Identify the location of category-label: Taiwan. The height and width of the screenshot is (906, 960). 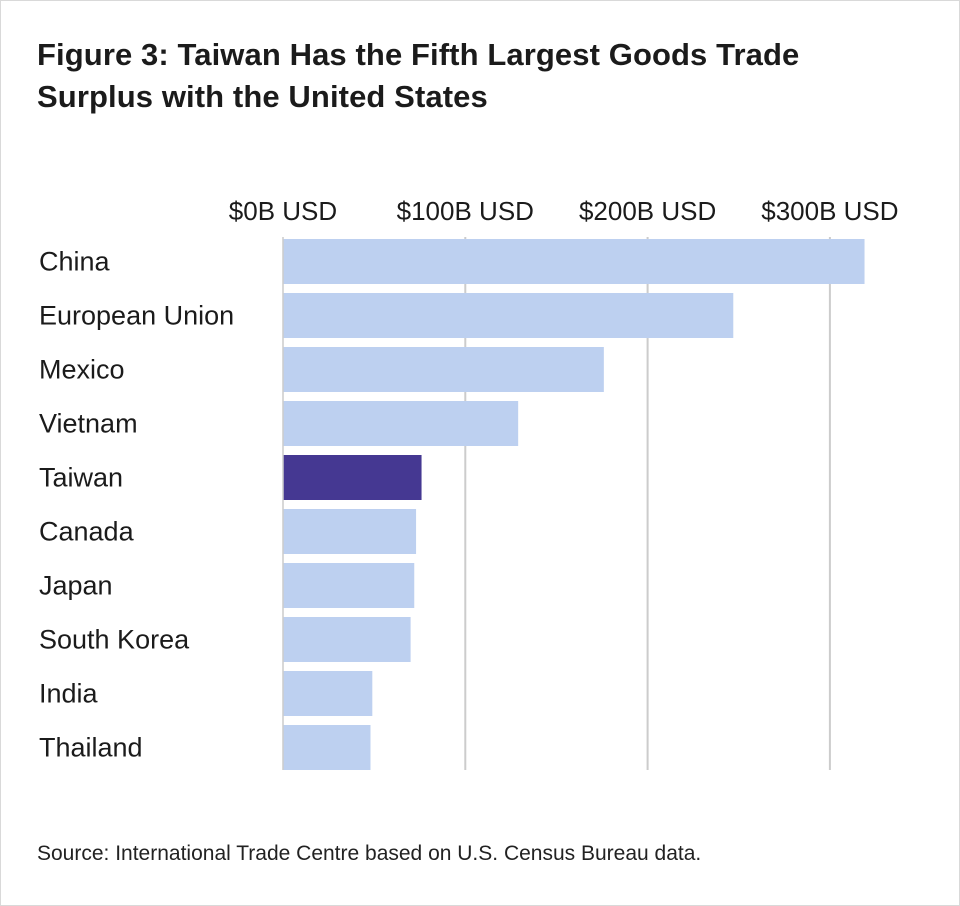
(81, 478).